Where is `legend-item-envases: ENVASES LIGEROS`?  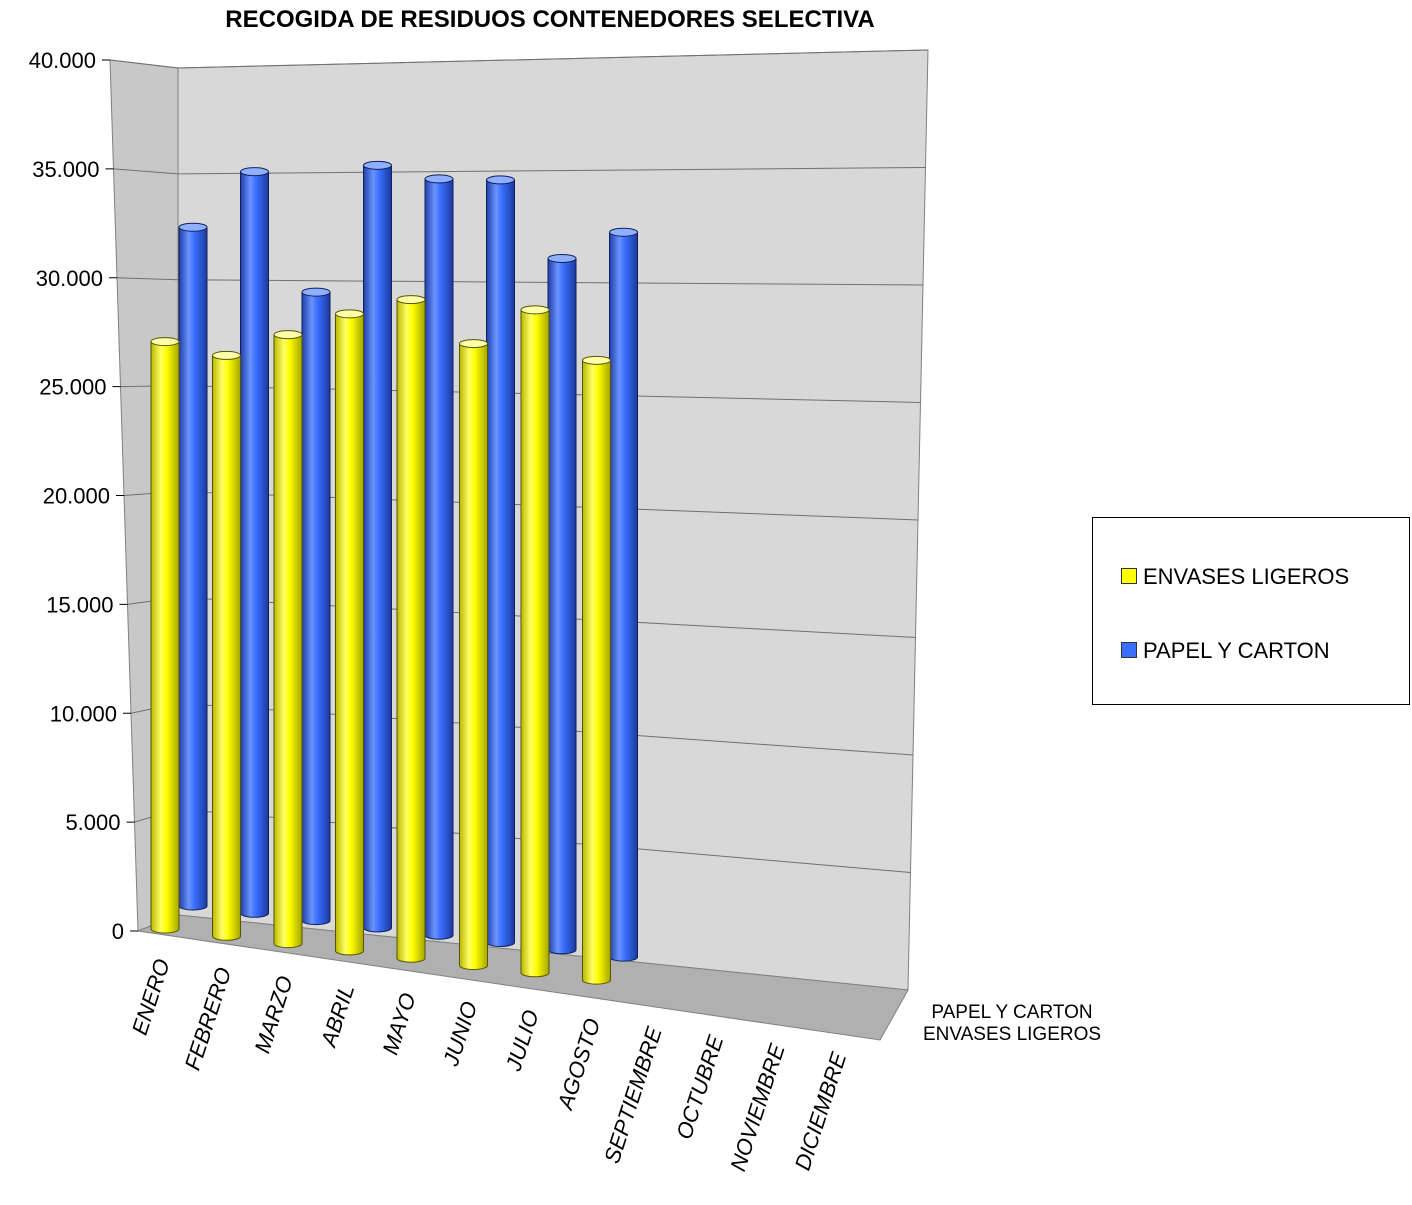
legend-item-envases: ENVASES LIGEROS is located at coordinates (1235, 577).